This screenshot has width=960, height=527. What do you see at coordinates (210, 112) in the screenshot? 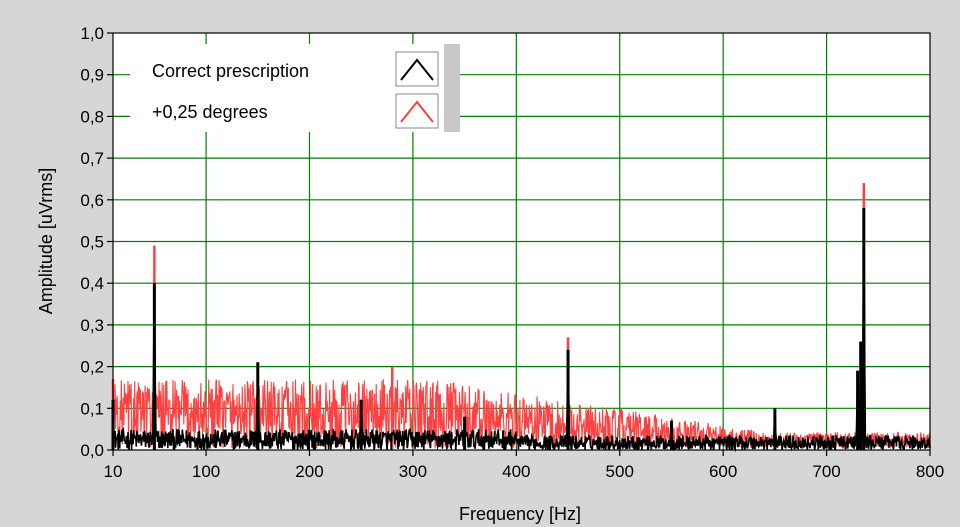
I see `legend-label-plus-025-degrees: +0,25 degrees` at bounding box center [210, 112].